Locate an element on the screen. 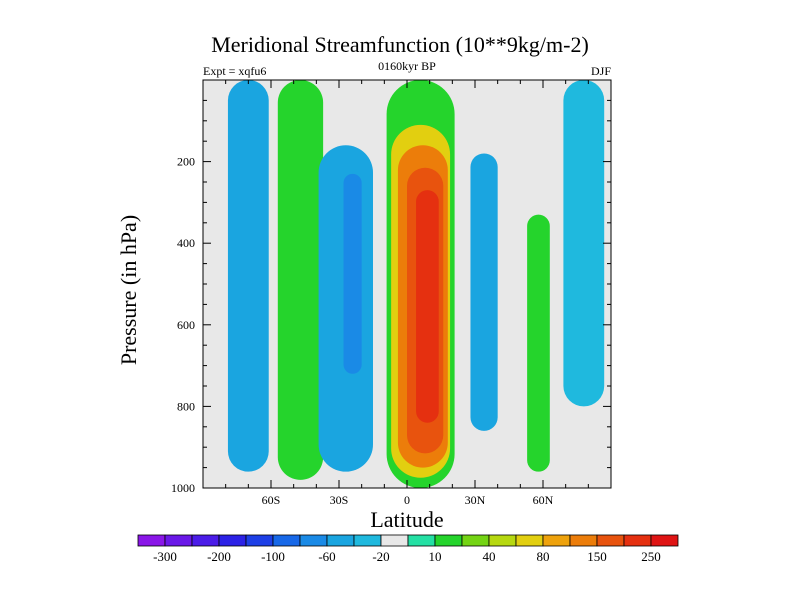 The height and width of the screenshot is (600, 800). colorbar-label: -300 is located at coordinates (165, 556).